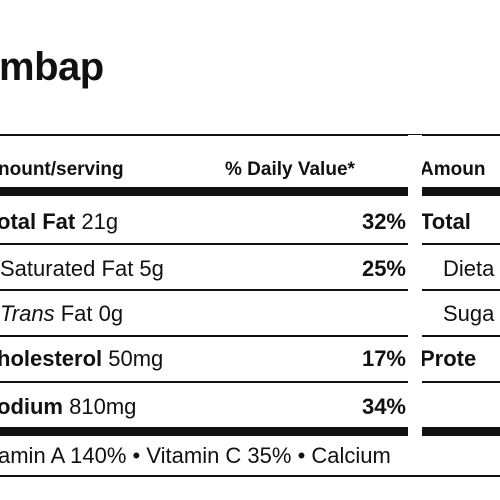 The height and width of the screenshot is (500, 500). What do you see at coordinates (250, 135) in the screenshot?
I see `divider-top` at bounding box center [250, 135].